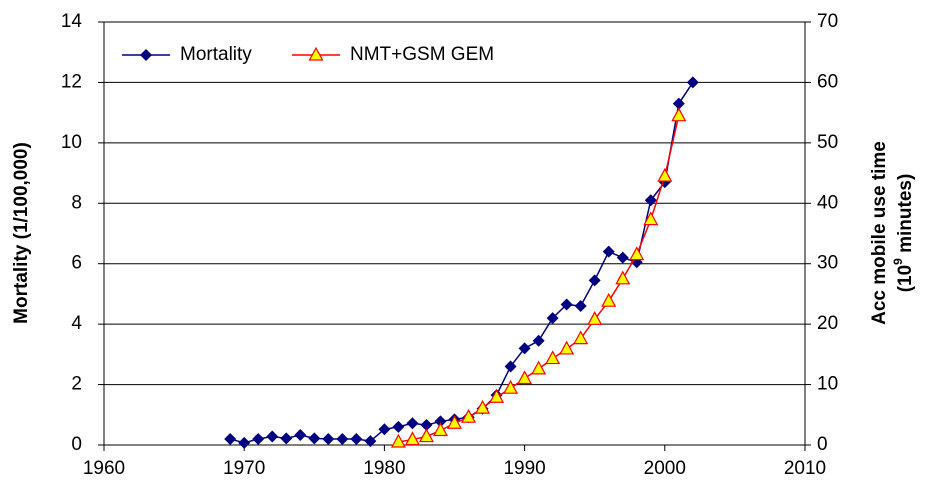  I want to click on y2-tick-label: 20, so click(827, 323).